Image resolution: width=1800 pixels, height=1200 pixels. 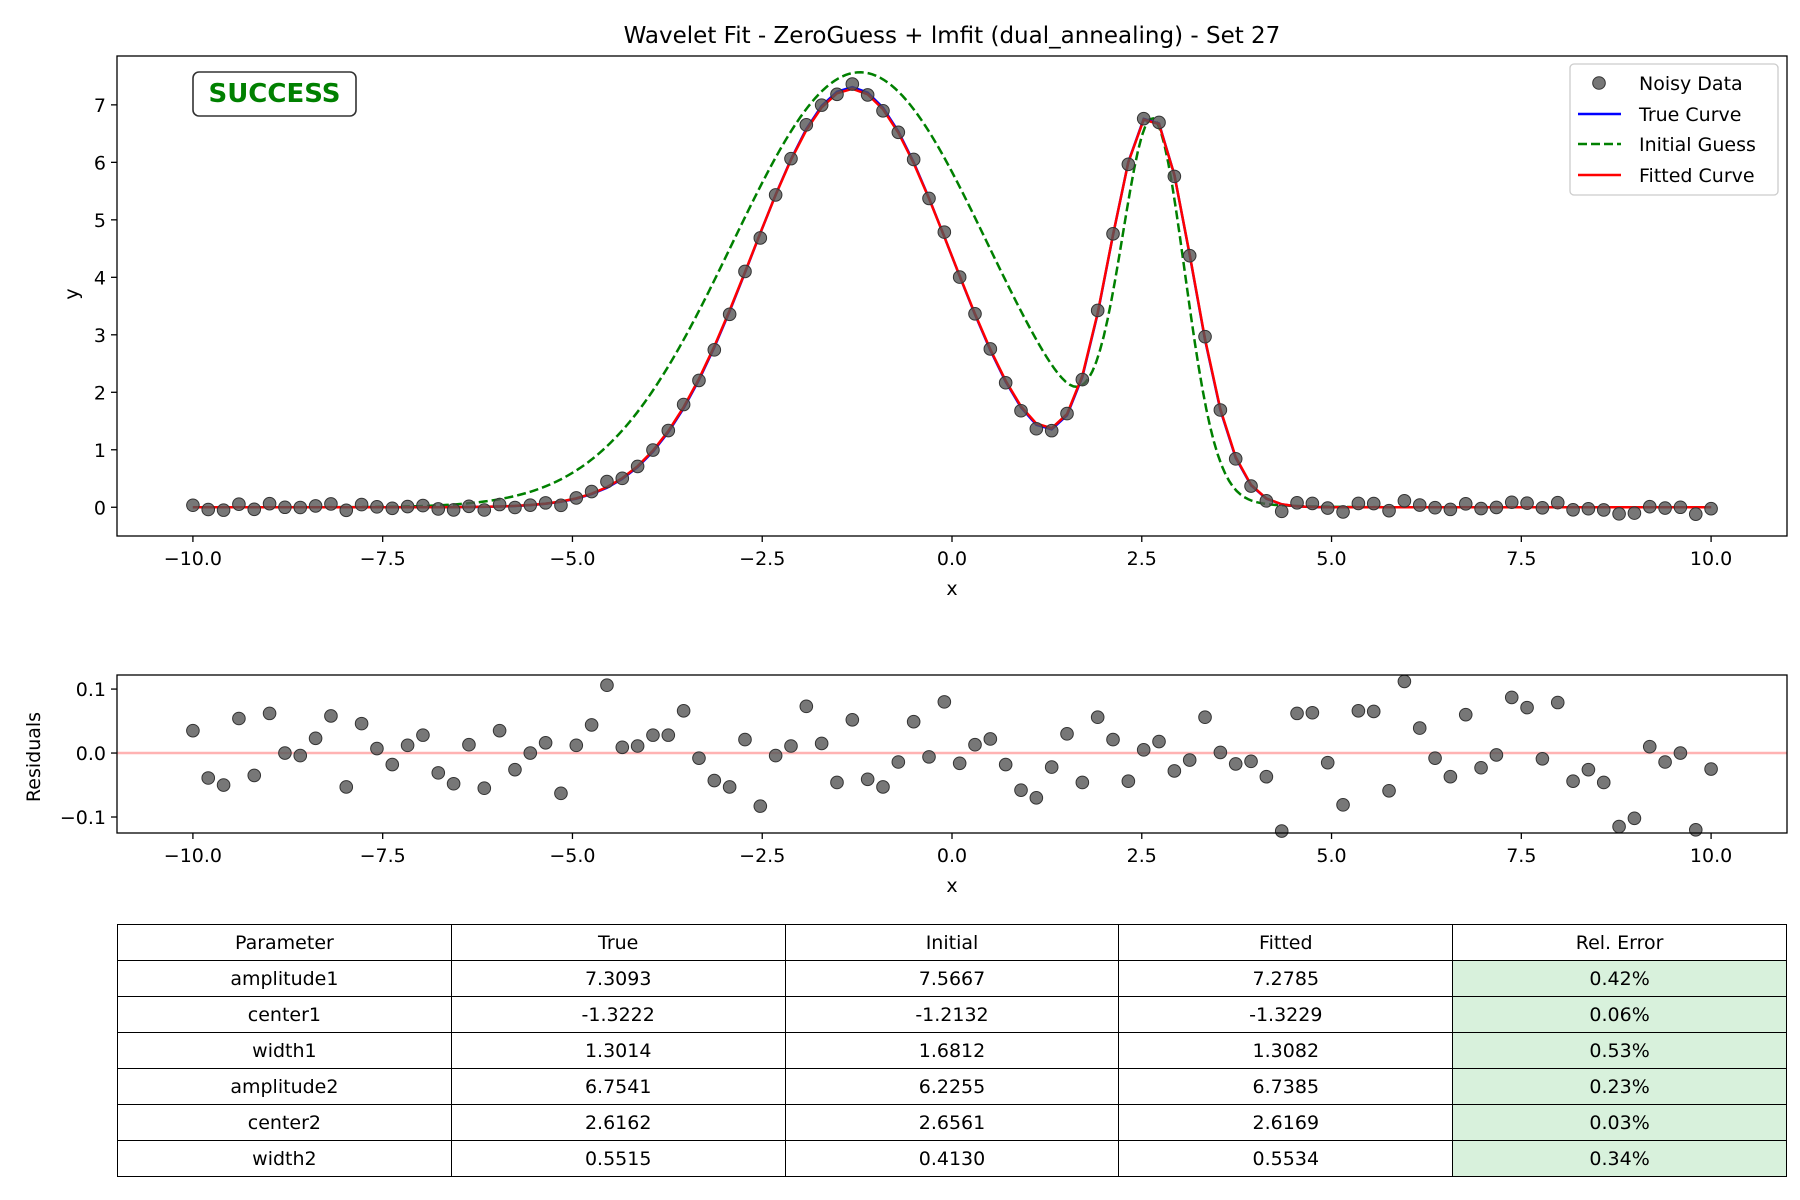 What do you see at coordinates (618, 1050) in the screenshot?
I see `cell-true: 1.3014` at bounding box center [618, 1050].